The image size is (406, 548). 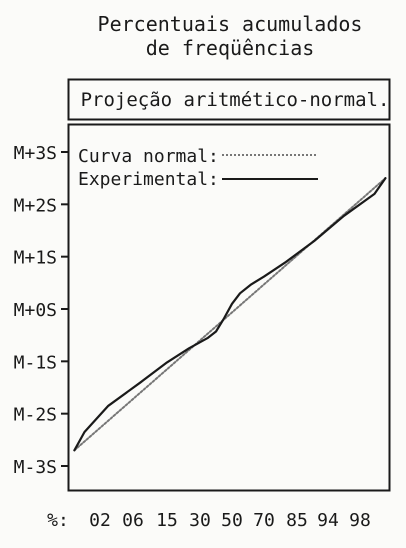 What do you see at coordinates (148, 156) in the screenshot?
I see `legend-label-normal: Curva normal:` at bounding box center [148, 156].